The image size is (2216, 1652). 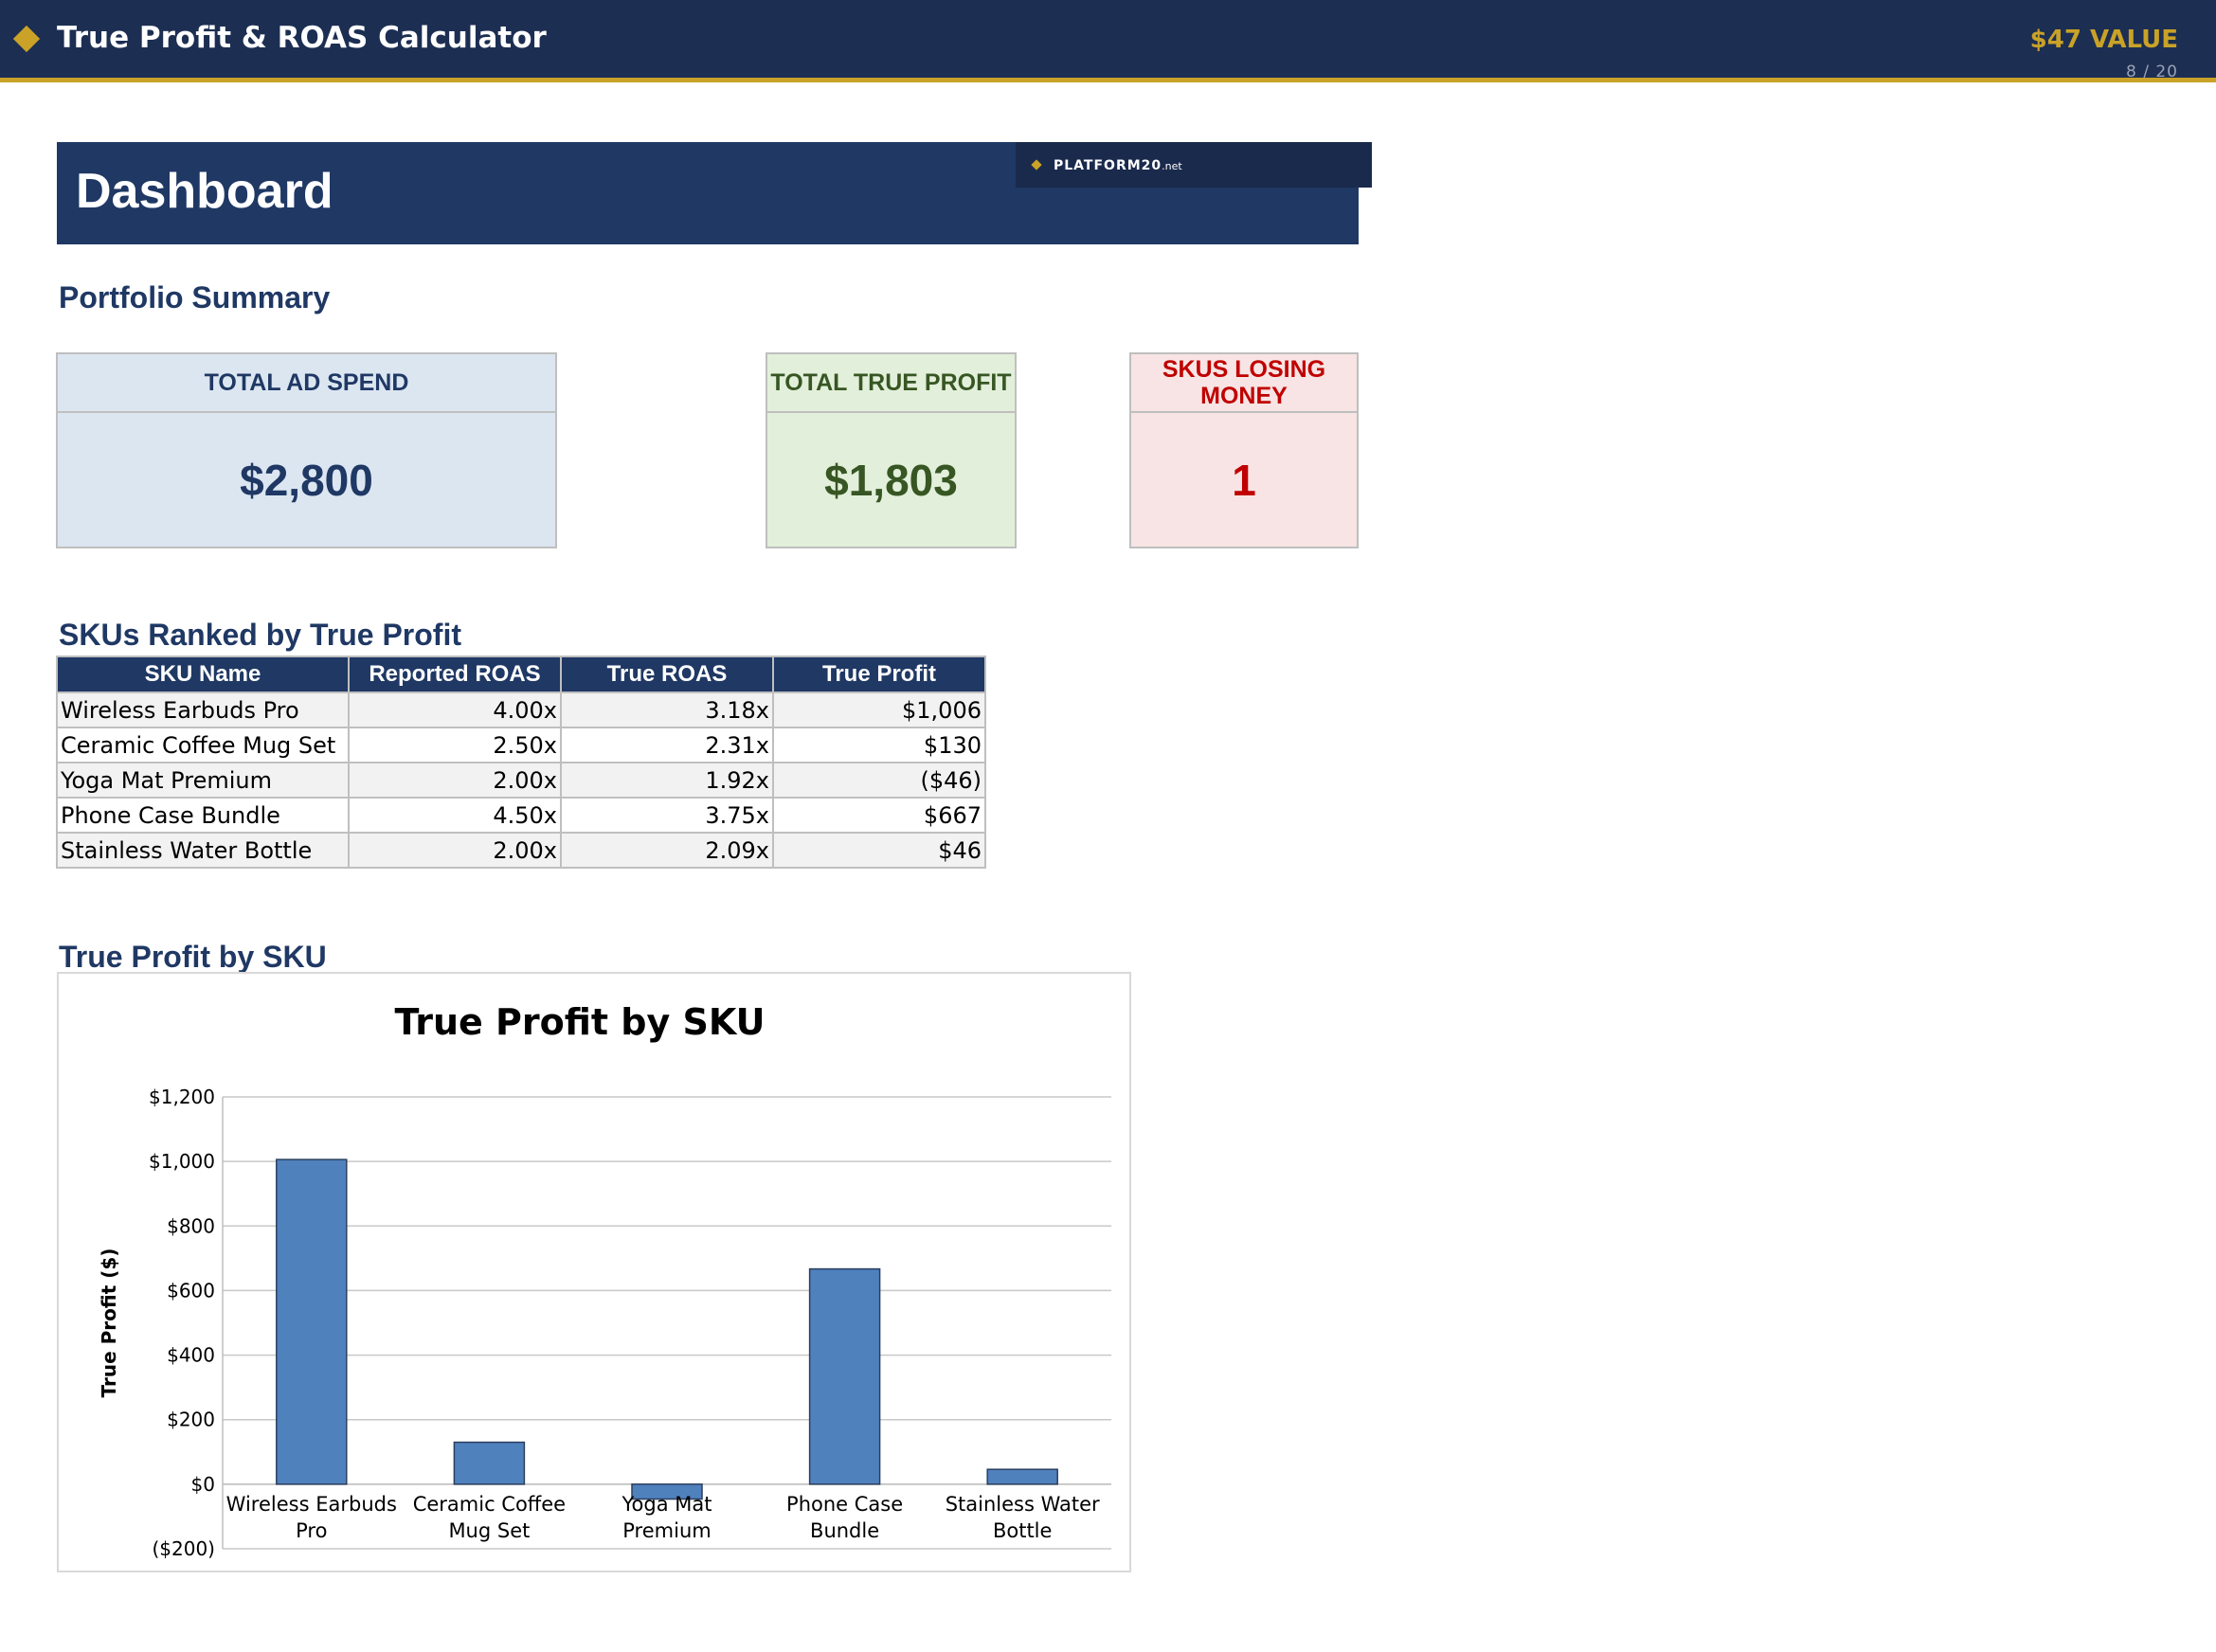 What do you see at coordinates (1172, 166) in the screenshot?
I see `logo-suffix: .net` at bounding box center [1172, 166].